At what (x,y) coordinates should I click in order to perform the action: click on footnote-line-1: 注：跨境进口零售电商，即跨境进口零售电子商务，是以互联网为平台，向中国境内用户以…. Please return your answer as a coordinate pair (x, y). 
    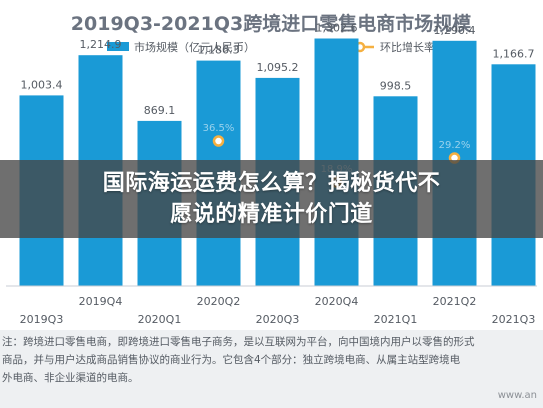
    Looking at the image, I should click on (238, 342).